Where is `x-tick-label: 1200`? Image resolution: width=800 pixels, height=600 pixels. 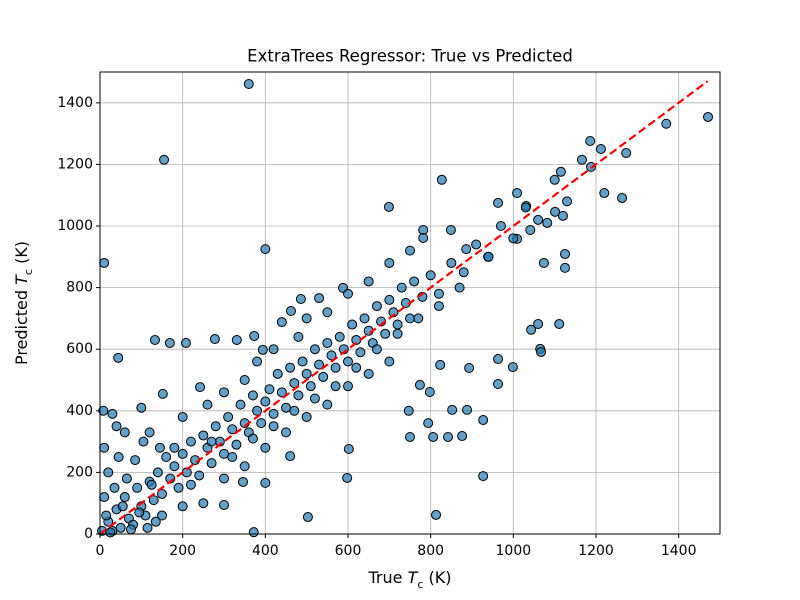 x-tick-label: 1200 is located at coordinates (596, 551).